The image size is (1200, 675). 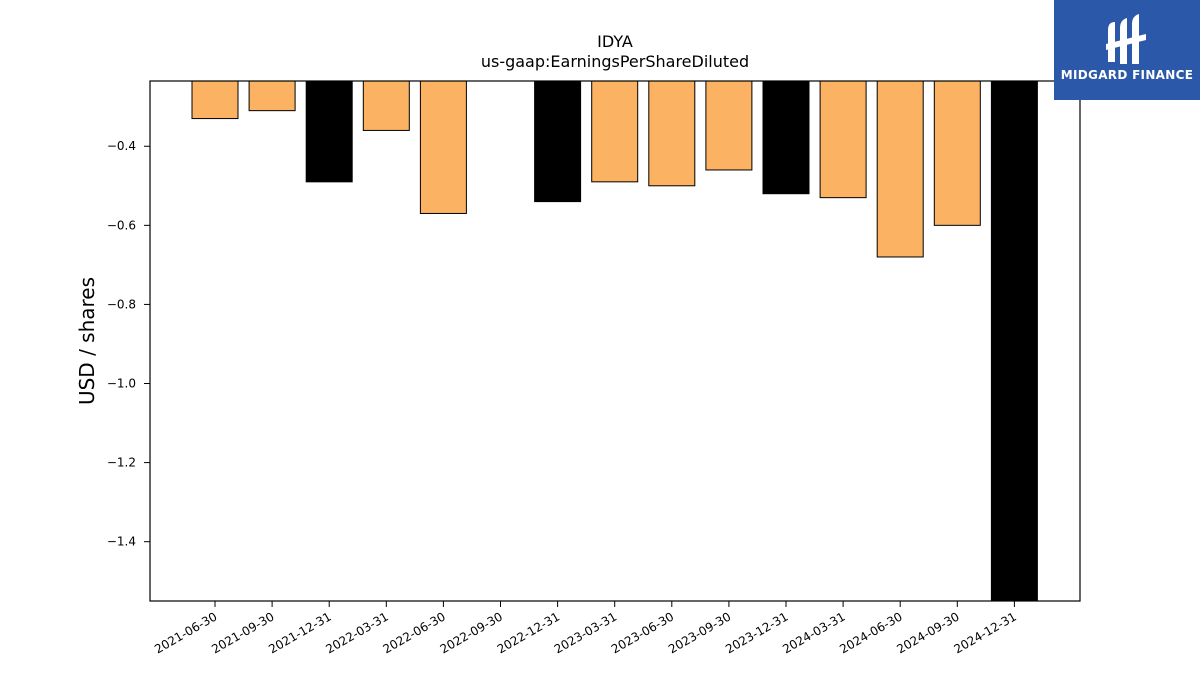 What do you see at coordinates (699, 632) in the screenshot?
I see `x-tick-label: 2023-09-30` at bounding box center [699, 632].